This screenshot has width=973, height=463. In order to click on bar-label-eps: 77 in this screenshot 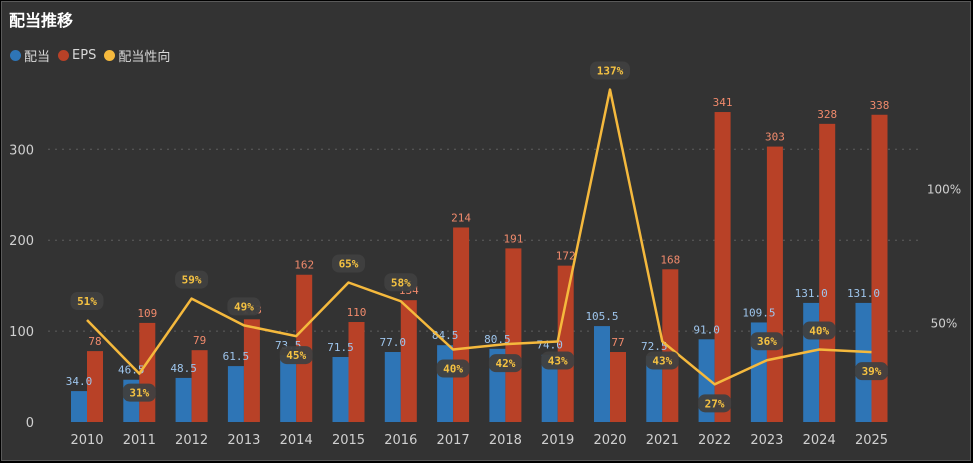, I will do `click(617, 342)`.